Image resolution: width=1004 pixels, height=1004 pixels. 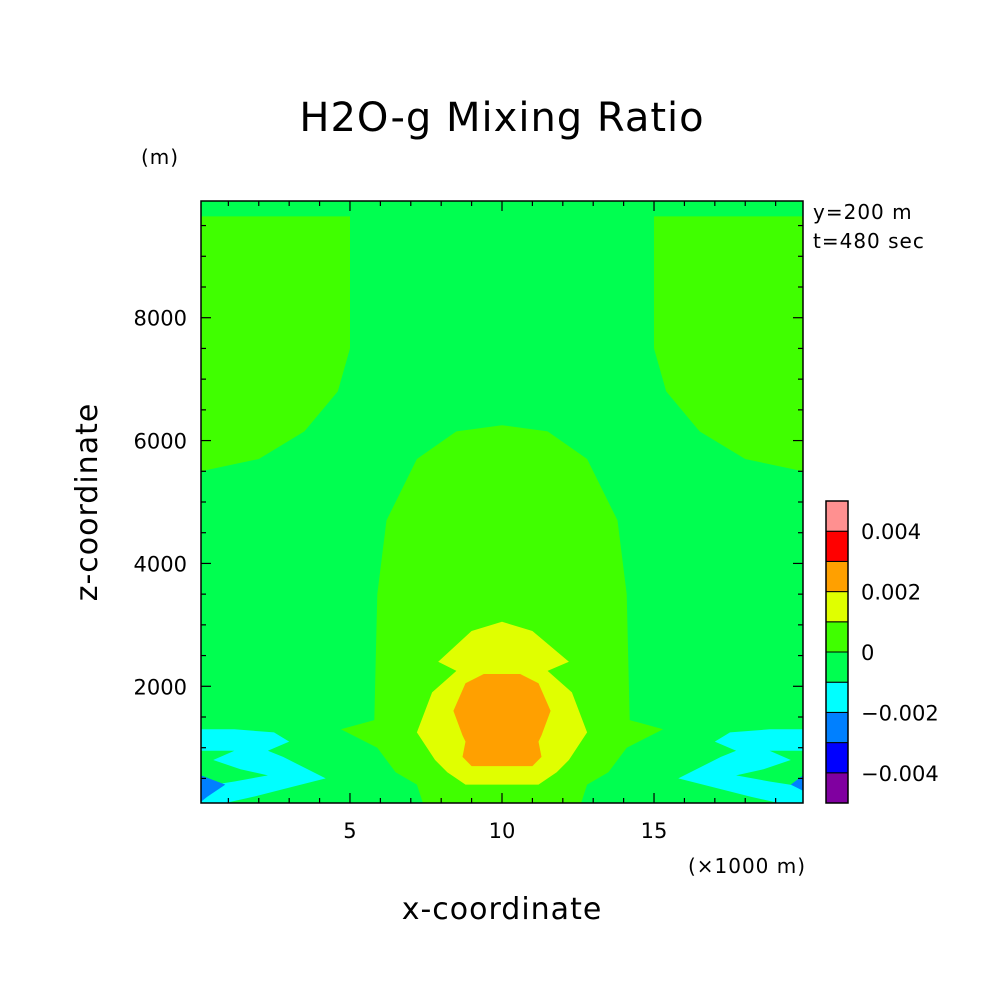 I want to click on y-tick-label: 2000, so click(x=160, y=687).